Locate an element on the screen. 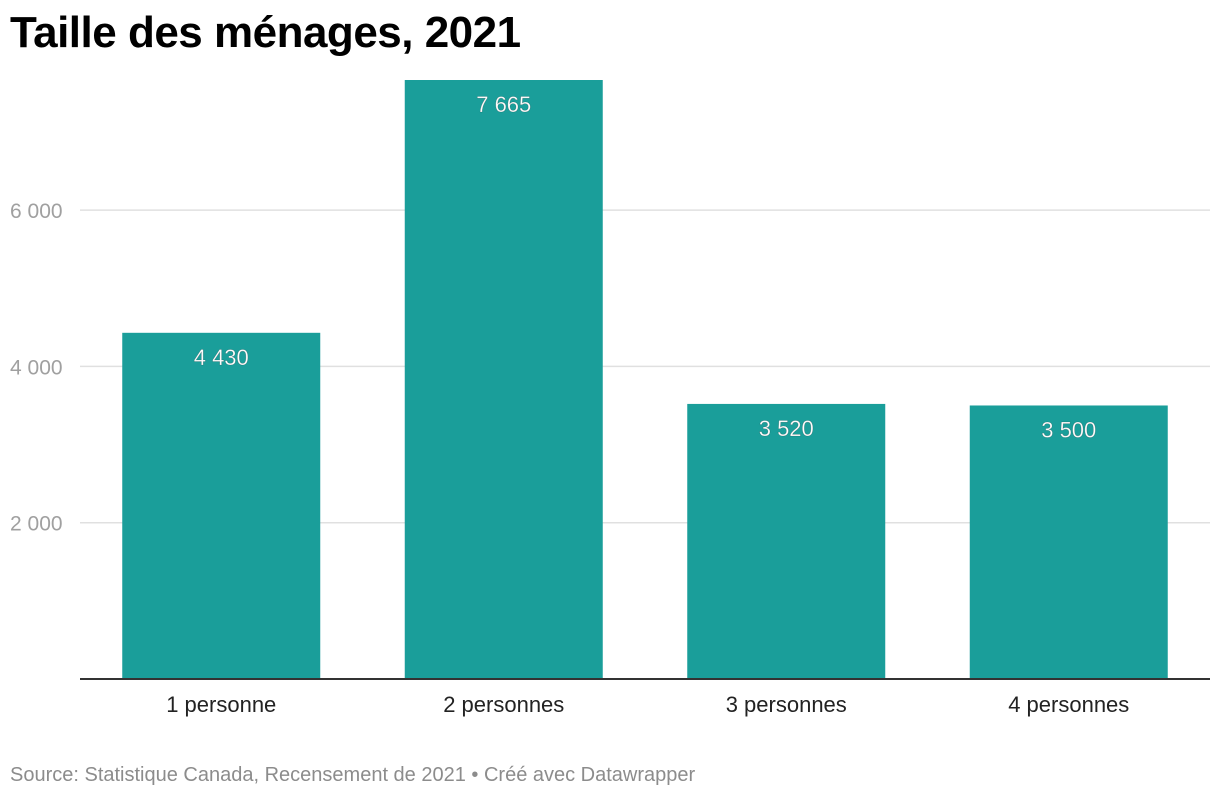 This screenshot has height=800, width=1220. x-tick-label: 1 personne is located at coordinates (221, 704).